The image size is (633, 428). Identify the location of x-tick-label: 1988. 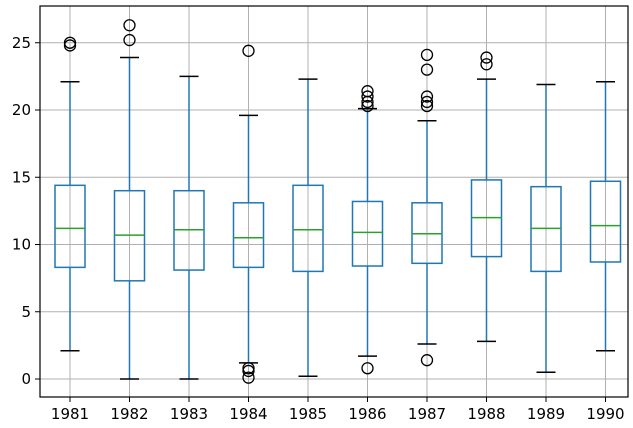
(486, 414).